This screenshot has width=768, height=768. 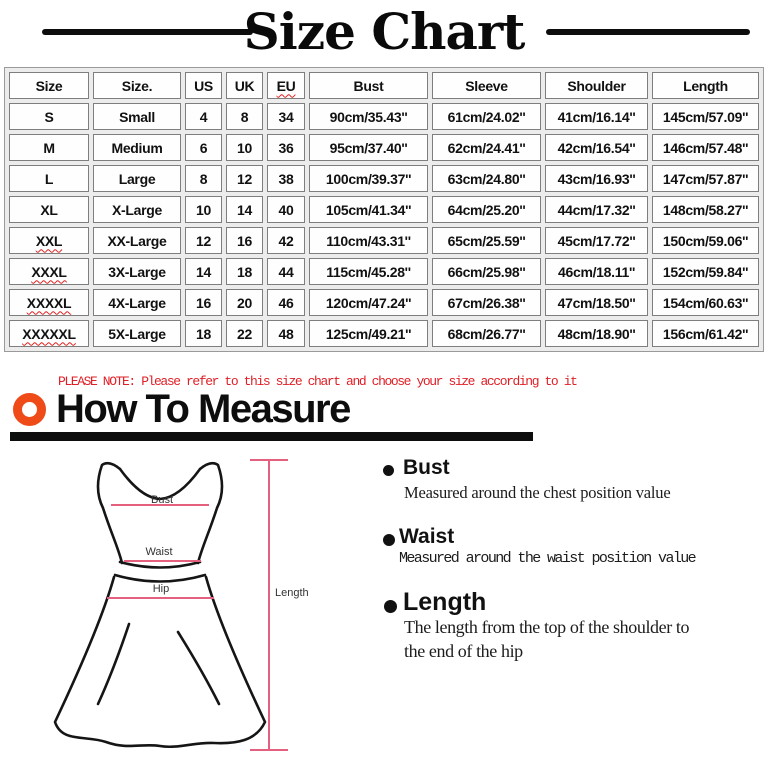 I want to click on waist-description: Measured around the waist position value, so click(x=548, y=558).